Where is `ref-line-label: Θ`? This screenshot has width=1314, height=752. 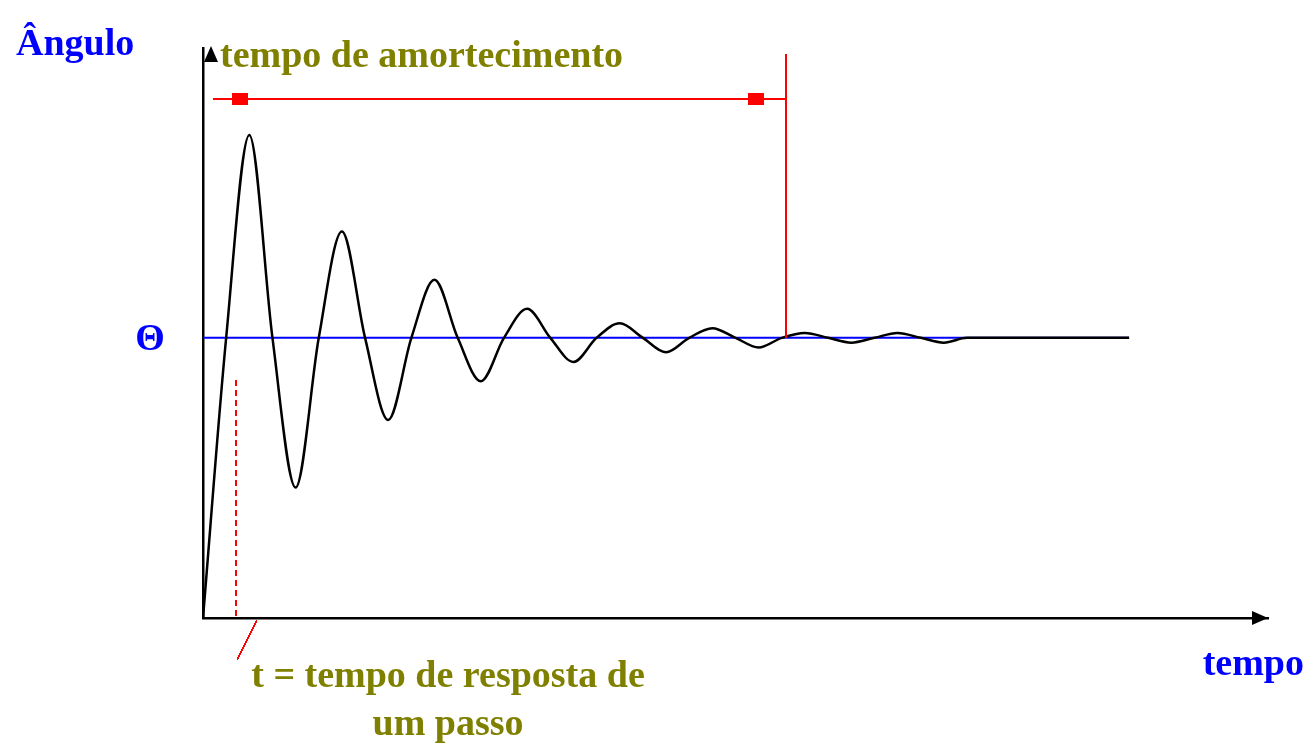
ref-line-label: Θ is located at coordinates (150, 336).